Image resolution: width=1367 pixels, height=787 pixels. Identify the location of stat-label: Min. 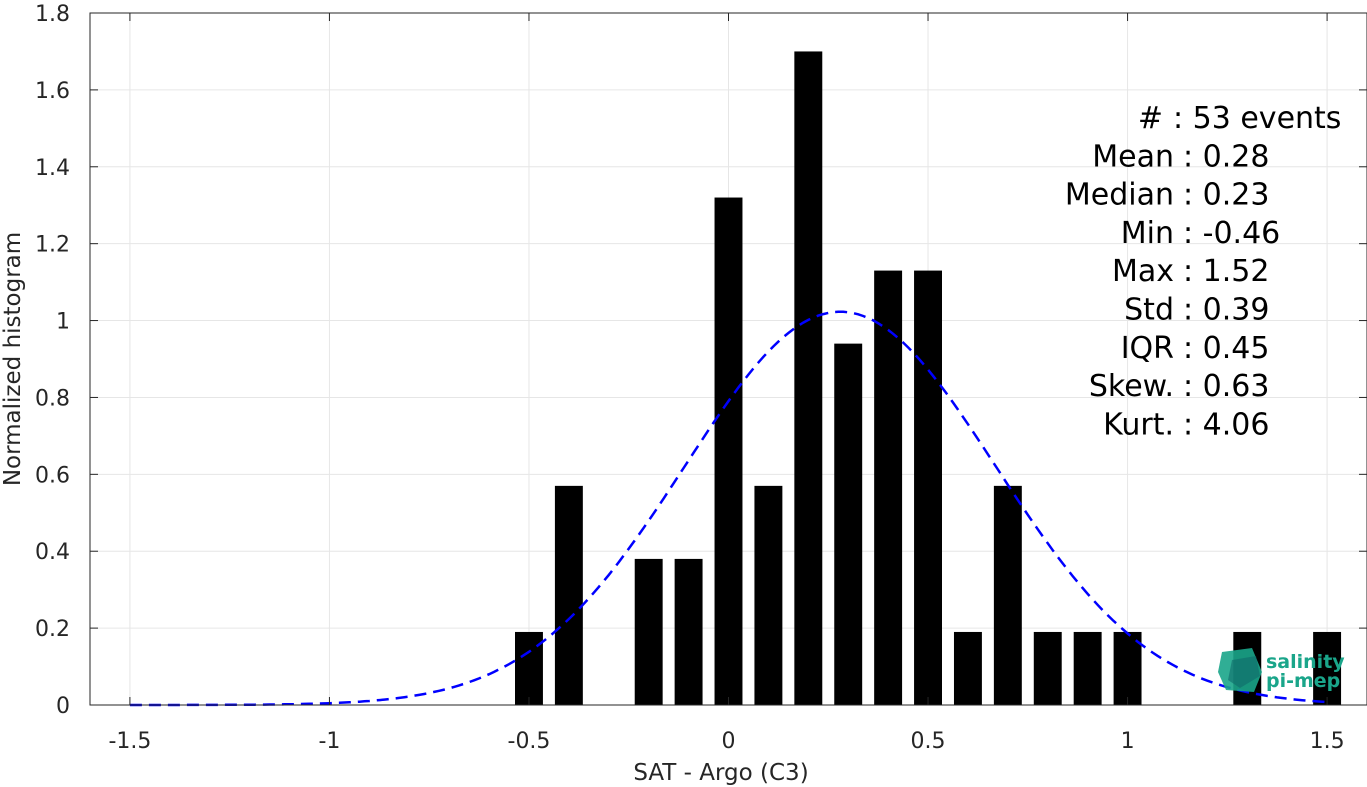
(1147, 233).